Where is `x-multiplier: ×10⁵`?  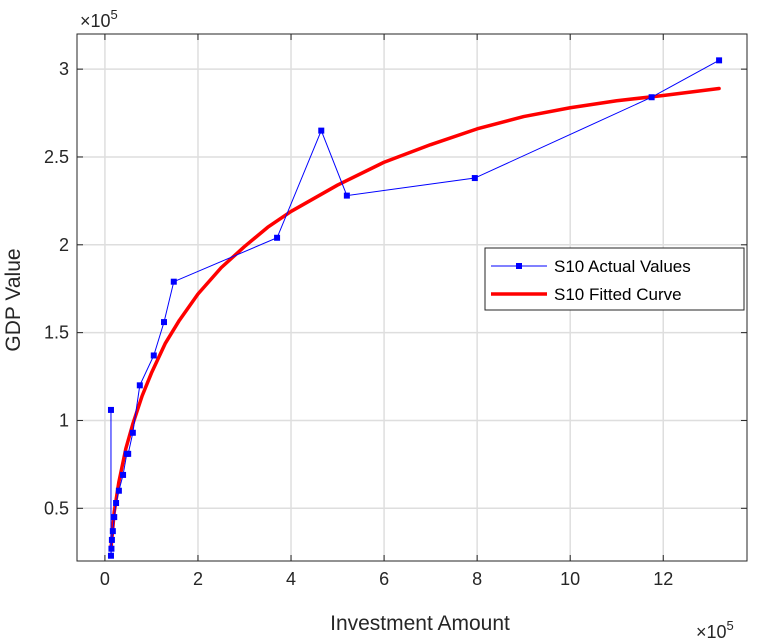 x-multiplier: ×10⁵ is located at coordinates (715, 629).